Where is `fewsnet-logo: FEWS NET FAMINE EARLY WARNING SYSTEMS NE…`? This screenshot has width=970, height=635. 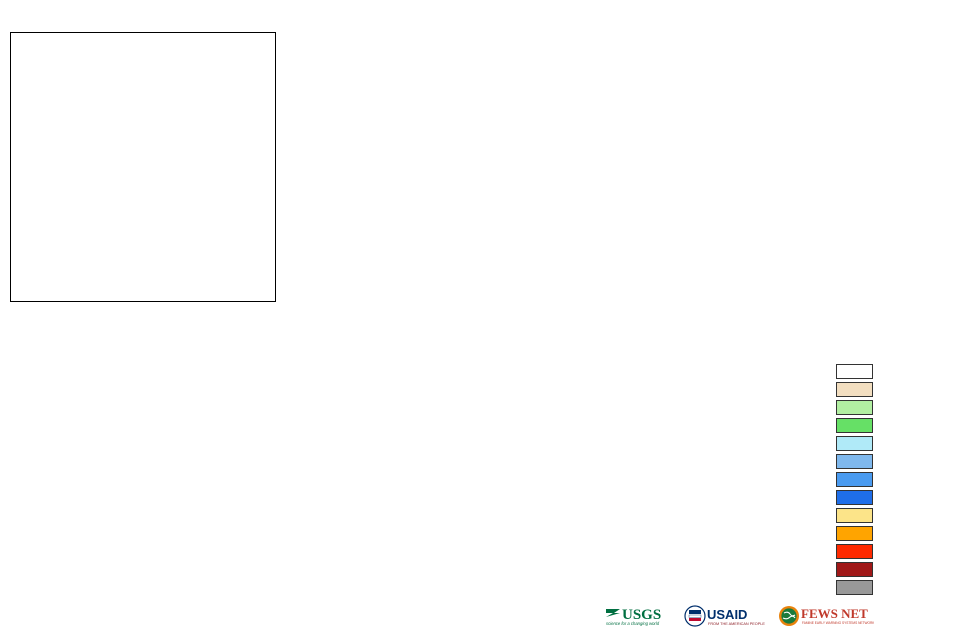
fewsnet-logo: FEWS NET FAMINE EARLY WARNING SYSTEMS NE… is located at coordinates (826, 616).